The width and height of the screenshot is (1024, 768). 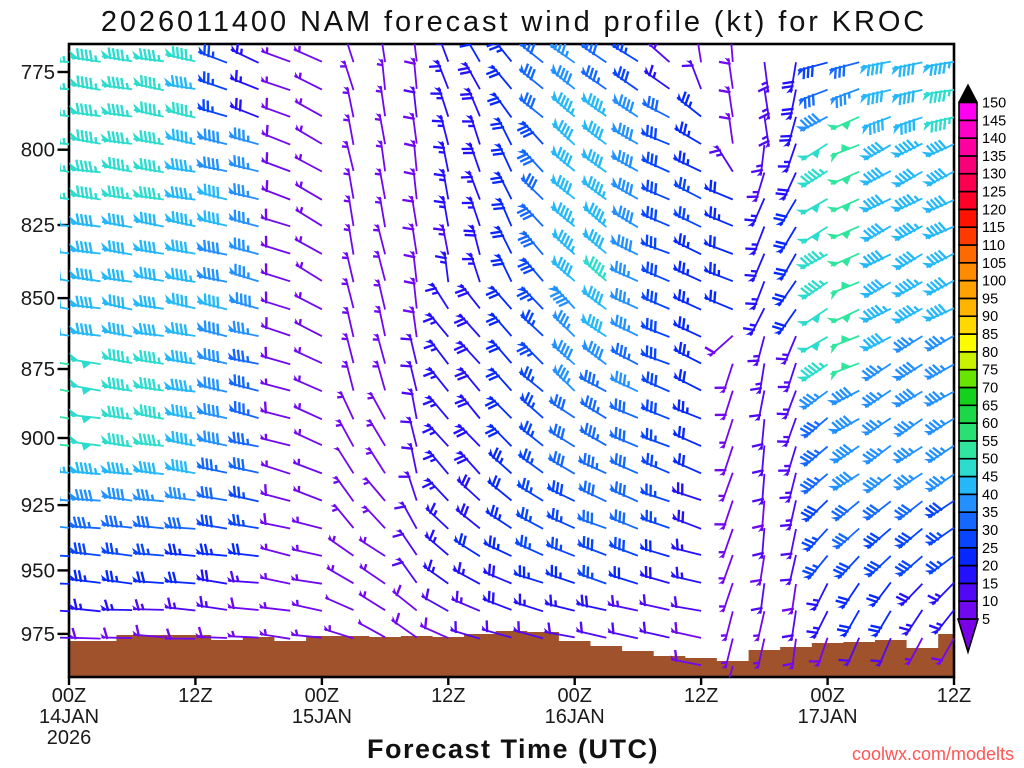 What do you see at coordinates (990, 478) in the screenshot?
I see `svg-text: 45` at bounding box center [990, 478].